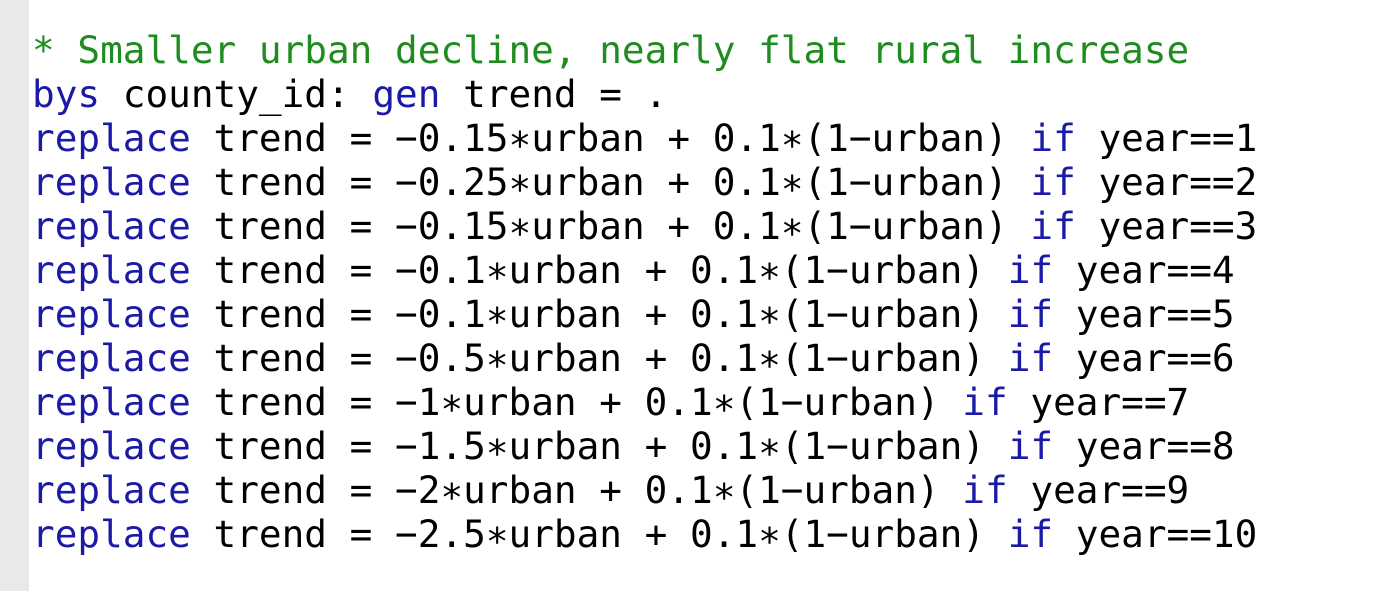 The height and width of the screenshot is (591, 1387). What do you see at coordinates (406, 94) in the screenshot?
I see `keyword-token: gen` at bounding box center [406, 94].